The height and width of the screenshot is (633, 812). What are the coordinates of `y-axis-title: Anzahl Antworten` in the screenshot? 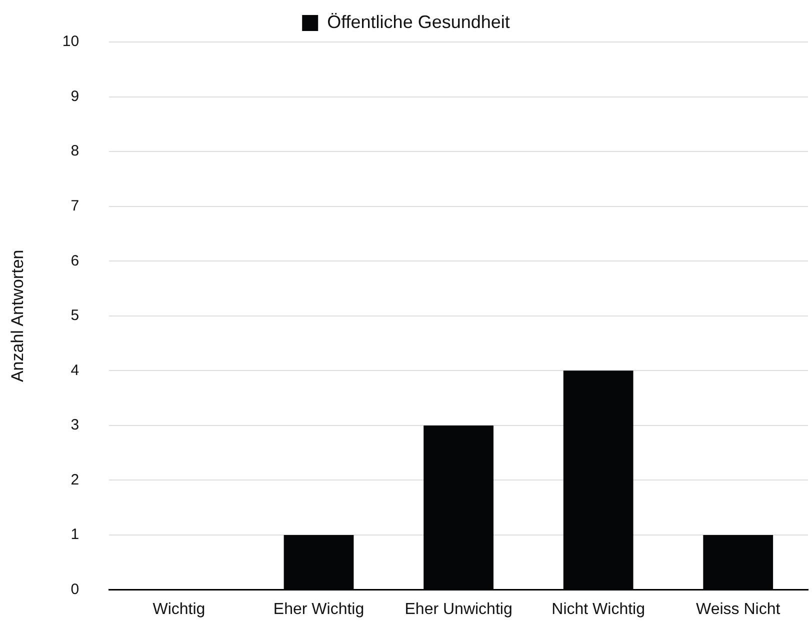 It's located at (17, 316).